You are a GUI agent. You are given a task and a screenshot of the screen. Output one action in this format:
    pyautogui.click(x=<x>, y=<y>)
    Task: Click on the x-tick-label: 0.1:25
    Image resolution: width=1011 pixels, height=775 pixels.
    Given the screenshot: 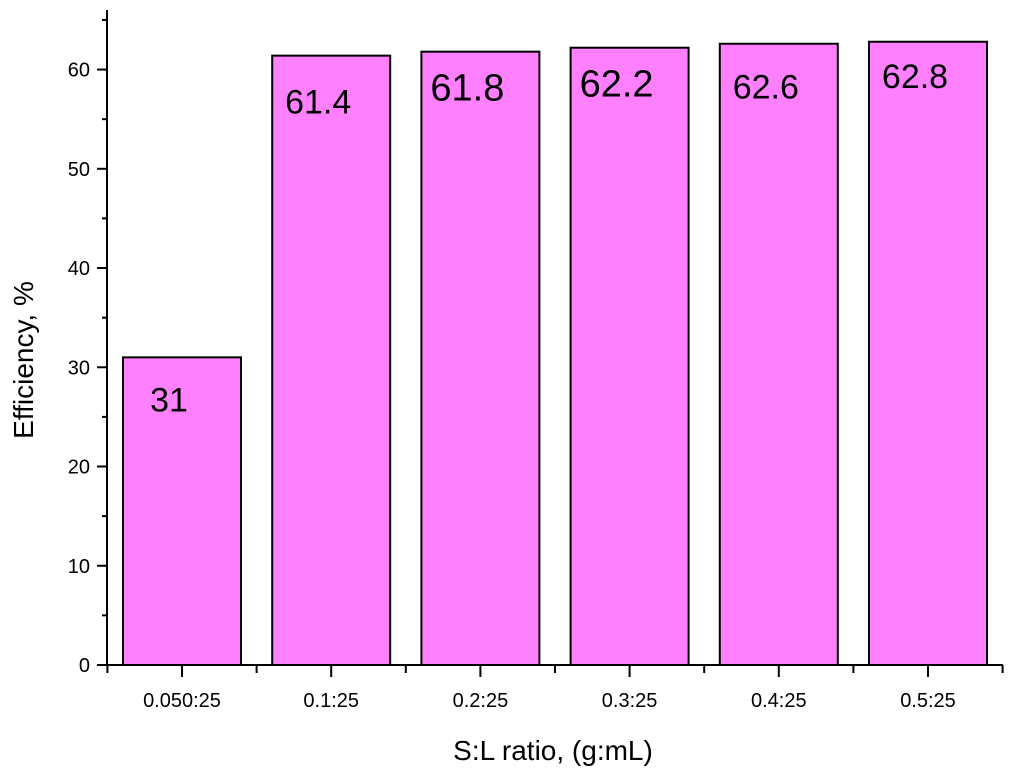 What is the action you would take?
    pyautogui.click(x=331, y=701)
    